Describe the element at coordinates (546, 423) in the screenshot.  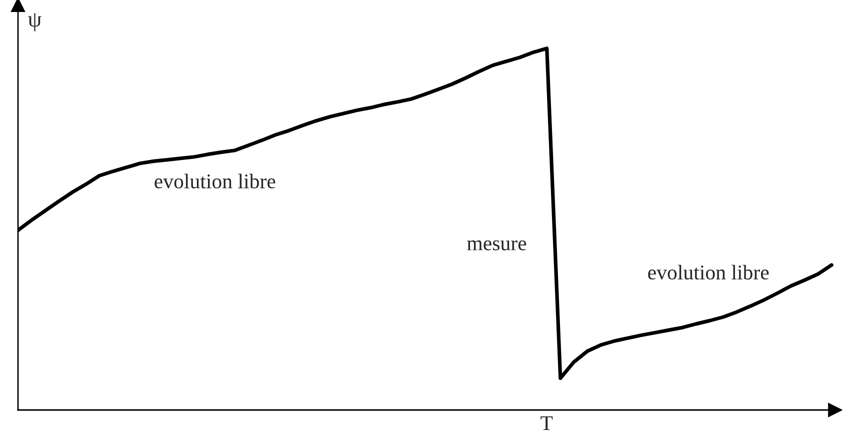
I see `text: T` at that location.